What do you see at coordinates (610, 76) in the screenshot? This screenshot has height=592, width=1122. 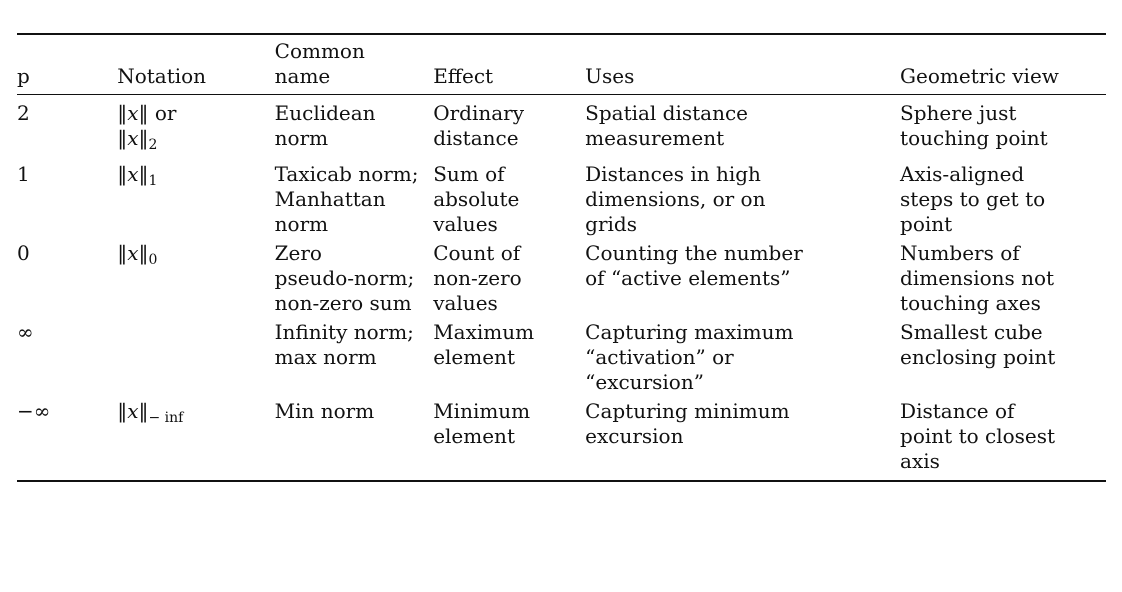 I see `header-uses: Uses` at bounding box center [610, 76].